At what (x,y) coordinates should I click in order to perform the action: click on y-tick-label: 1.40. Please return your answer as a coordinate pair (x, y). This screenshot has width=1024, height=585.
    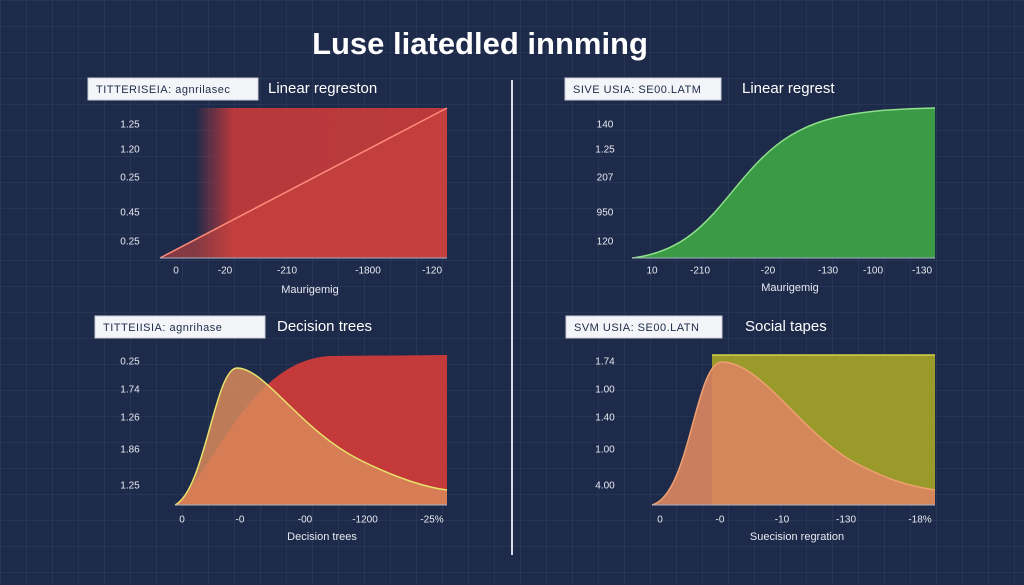
    Looking at the image, I should click on (605, 418).